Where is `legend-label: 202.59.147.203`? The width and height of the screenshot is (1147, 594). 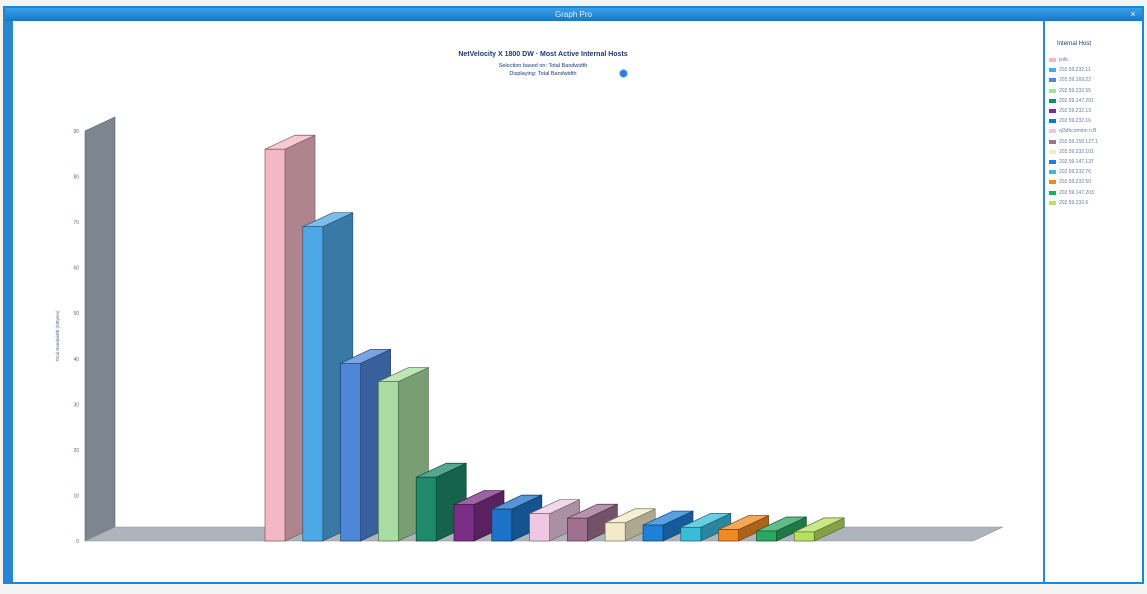
legend-label: 202.59.147.203 is located at coordinates (1076, 192).